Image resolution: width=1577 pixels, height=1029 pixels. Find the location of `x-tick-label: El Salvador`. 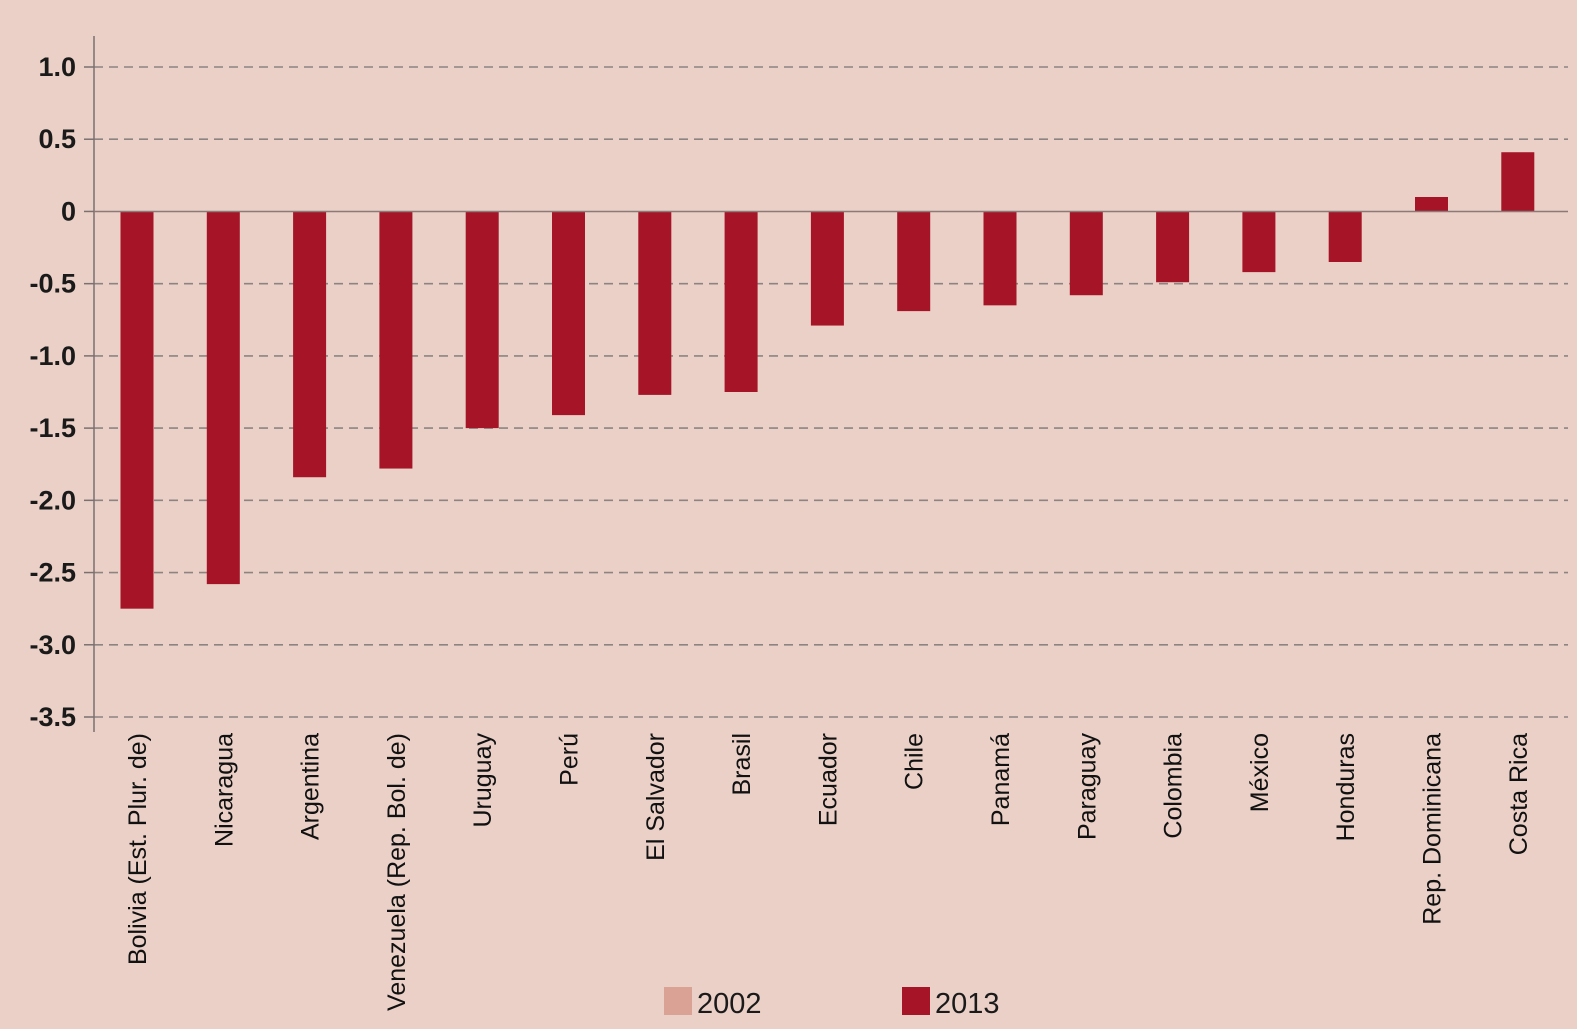

x-tick-label: El Salvador is located at coordinates (656, 797).